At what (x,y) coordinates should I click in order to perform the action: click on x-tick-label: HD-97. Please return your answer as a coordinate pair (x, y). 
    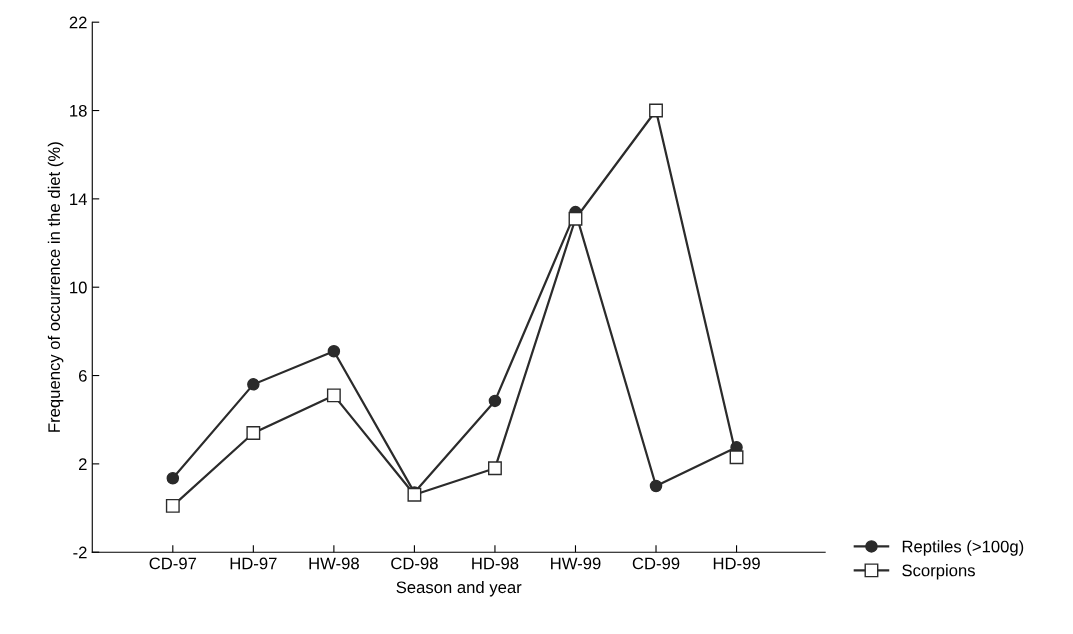
    Looking at the image, I should click on (253, 563).